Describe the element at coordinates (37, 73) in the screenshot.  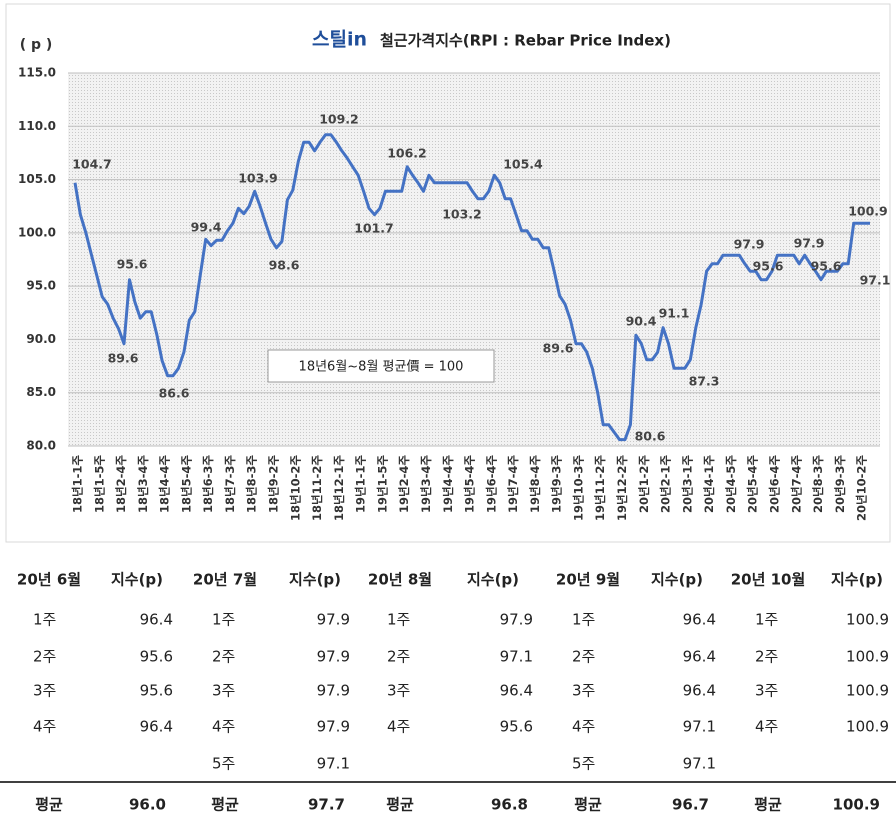
I see `y-tick-label: 115.0` at that location.